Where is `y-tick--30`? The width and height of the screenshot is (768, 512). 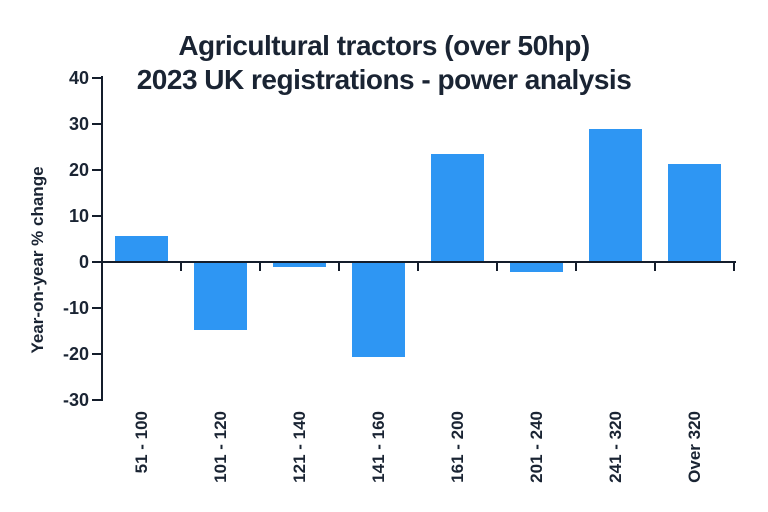 y-tick--30 is located at coordinates (96, 400).